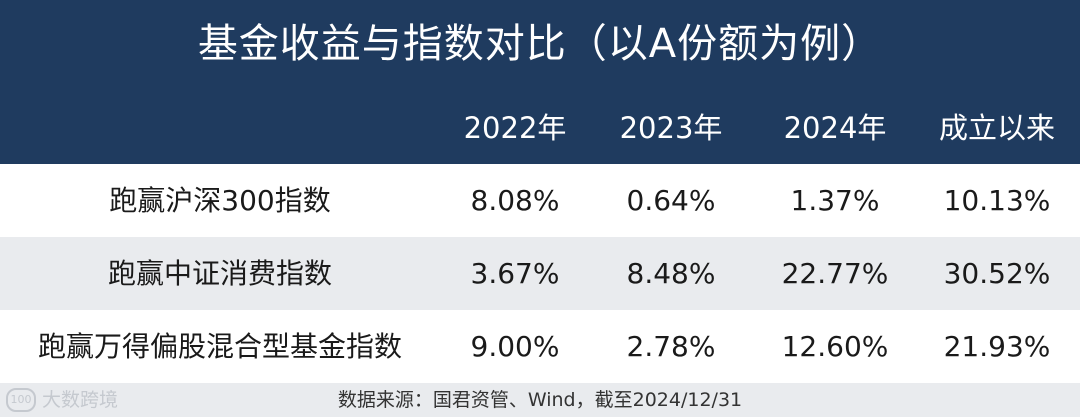  What do you see at coordinates (835, 273) in the screenshot?
I see `table-cell: 22.77%` at bounding box center [835, 273].